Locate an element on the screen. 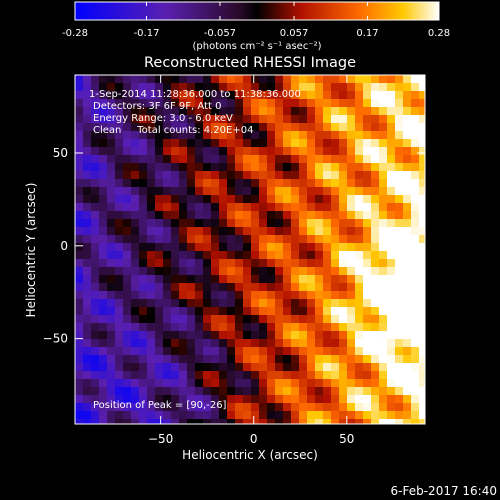  colorbar-unit-label: (photons cm⁻² s⁻¹ asec⁻²) is located at coordinates (256, 46).